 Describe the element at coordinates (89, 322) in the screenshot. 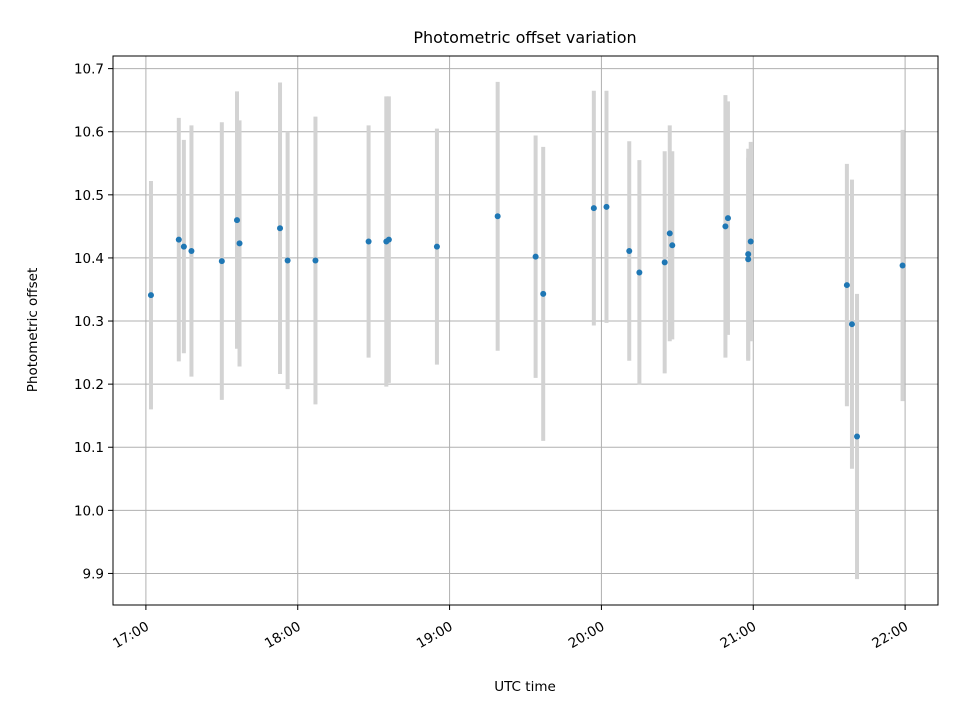

I see `y-tick-label: 10.3` at that location.